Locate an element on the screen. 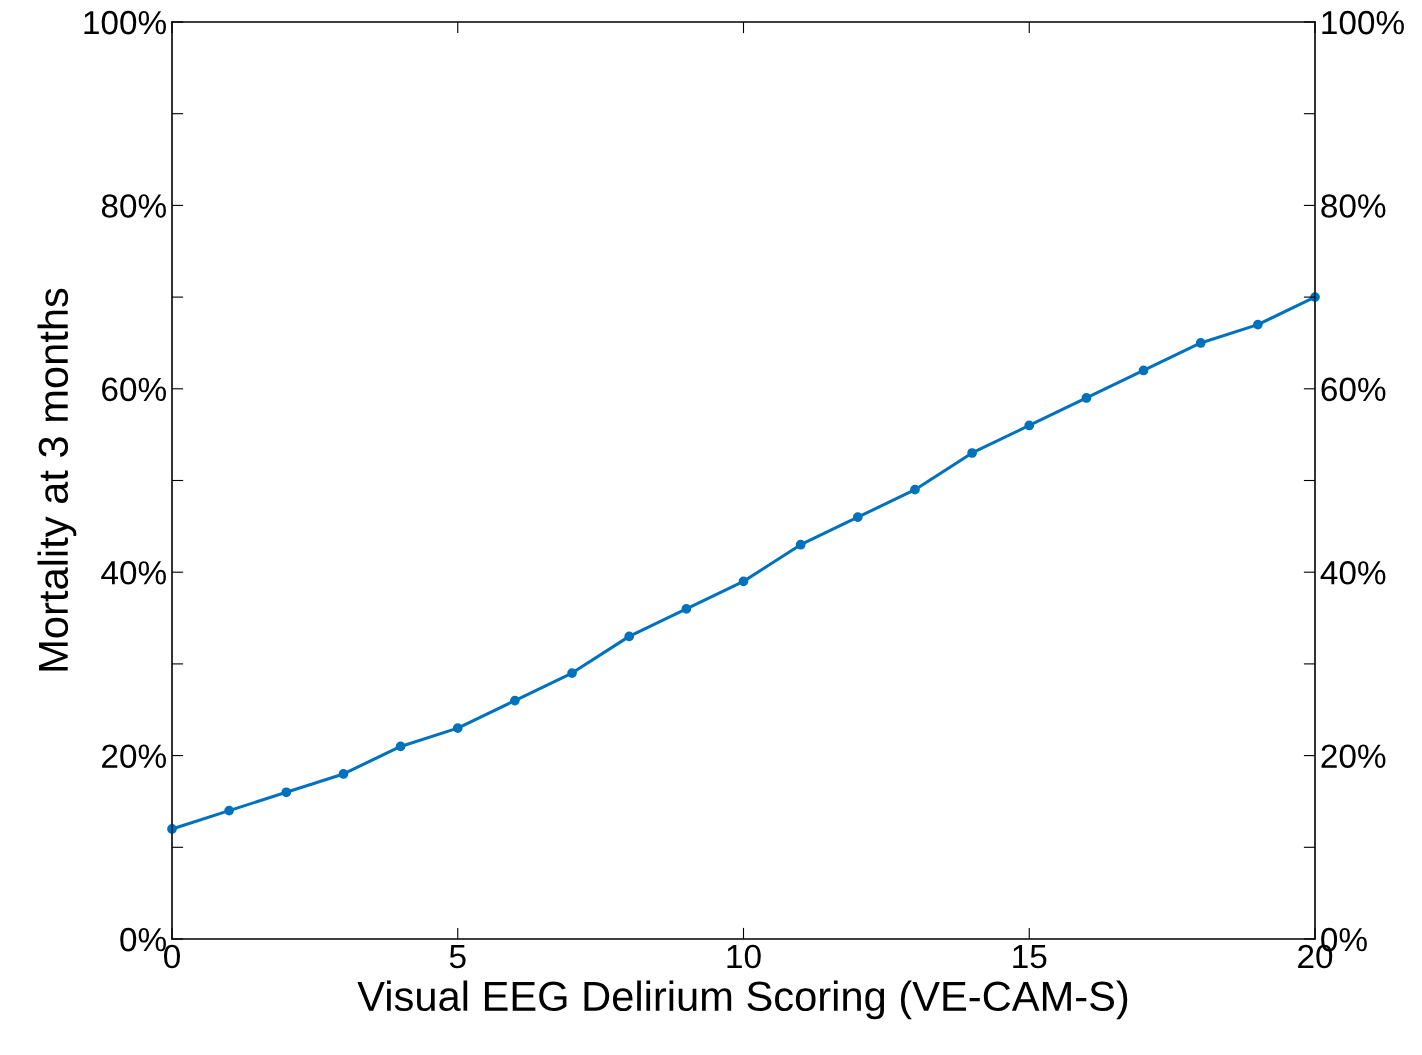 The image size is (1422, 1055). y-tick-label: 40% is located at coordinates (133, 573).